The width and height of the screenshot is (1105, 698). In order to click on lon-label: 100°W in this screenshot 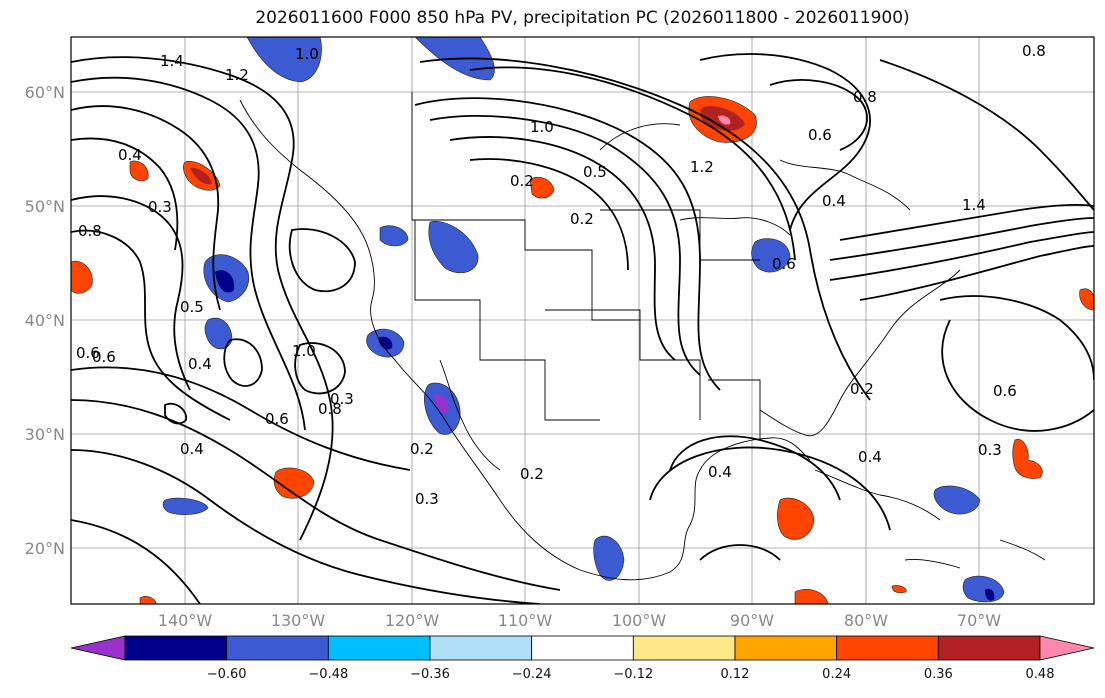, I will do `click(639, 620)`.